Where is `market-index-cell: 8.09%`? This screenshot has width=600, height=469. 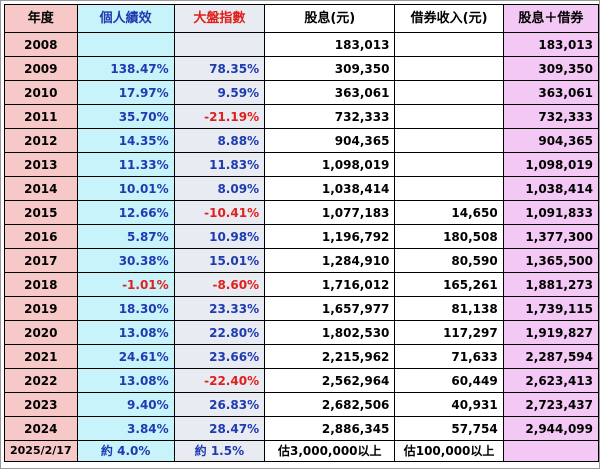
market-index-cell: 8.09% is located at coordinates (219, 188).